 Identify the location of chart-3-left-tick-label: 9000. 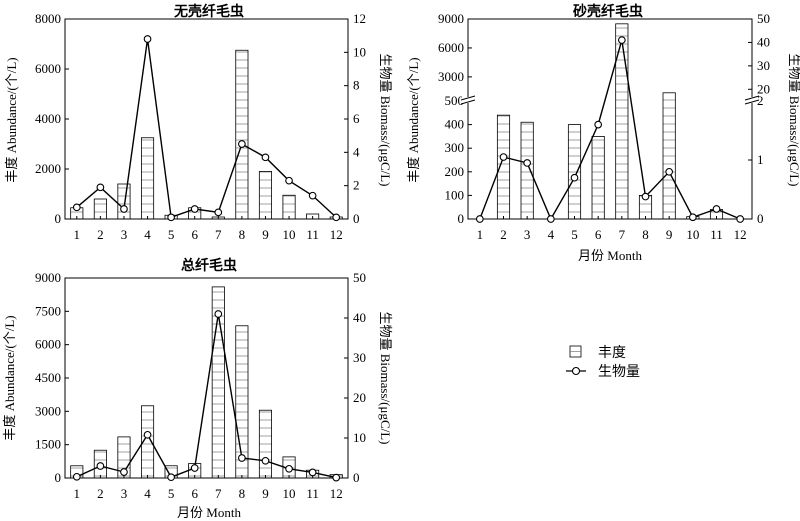
(48, 277).